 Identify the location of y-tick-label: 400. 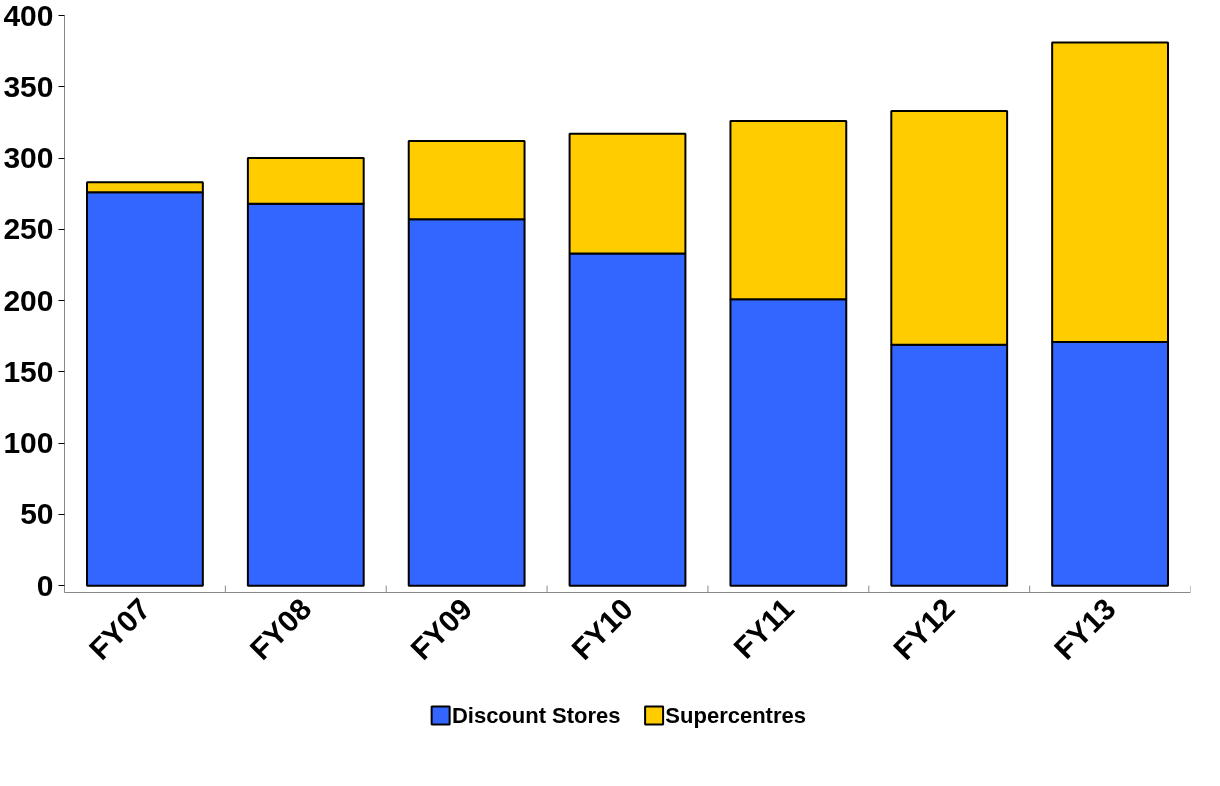
(28, 16).